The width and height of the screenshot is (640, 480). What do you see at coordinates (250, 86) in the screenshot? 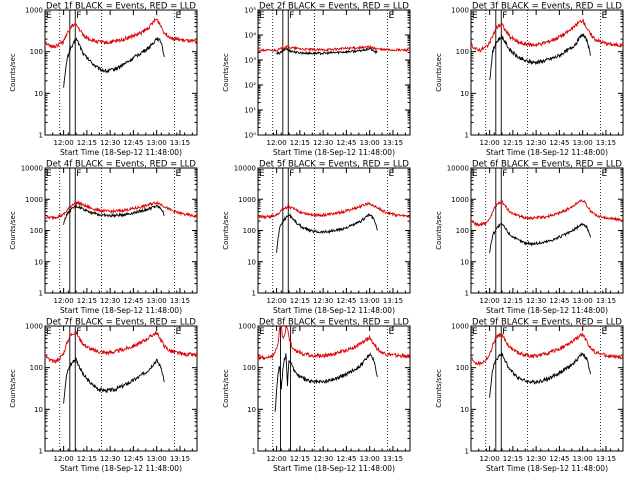
I see `y-tick-label: 10²` at bounding box center [250, 86].